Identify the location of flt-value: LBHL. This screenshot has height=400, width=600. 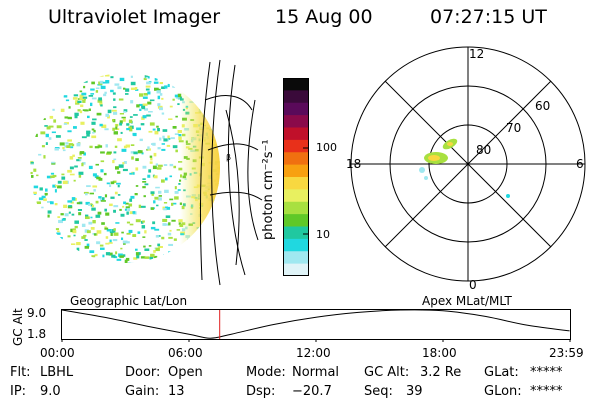
(57, 372).